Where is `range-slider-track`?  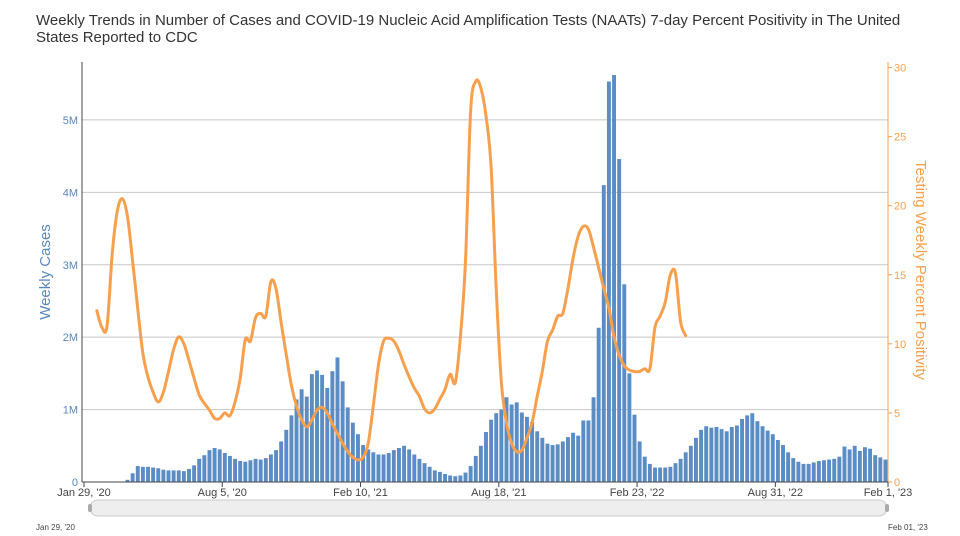
range-slider-track is located at coordinates (488, 508).